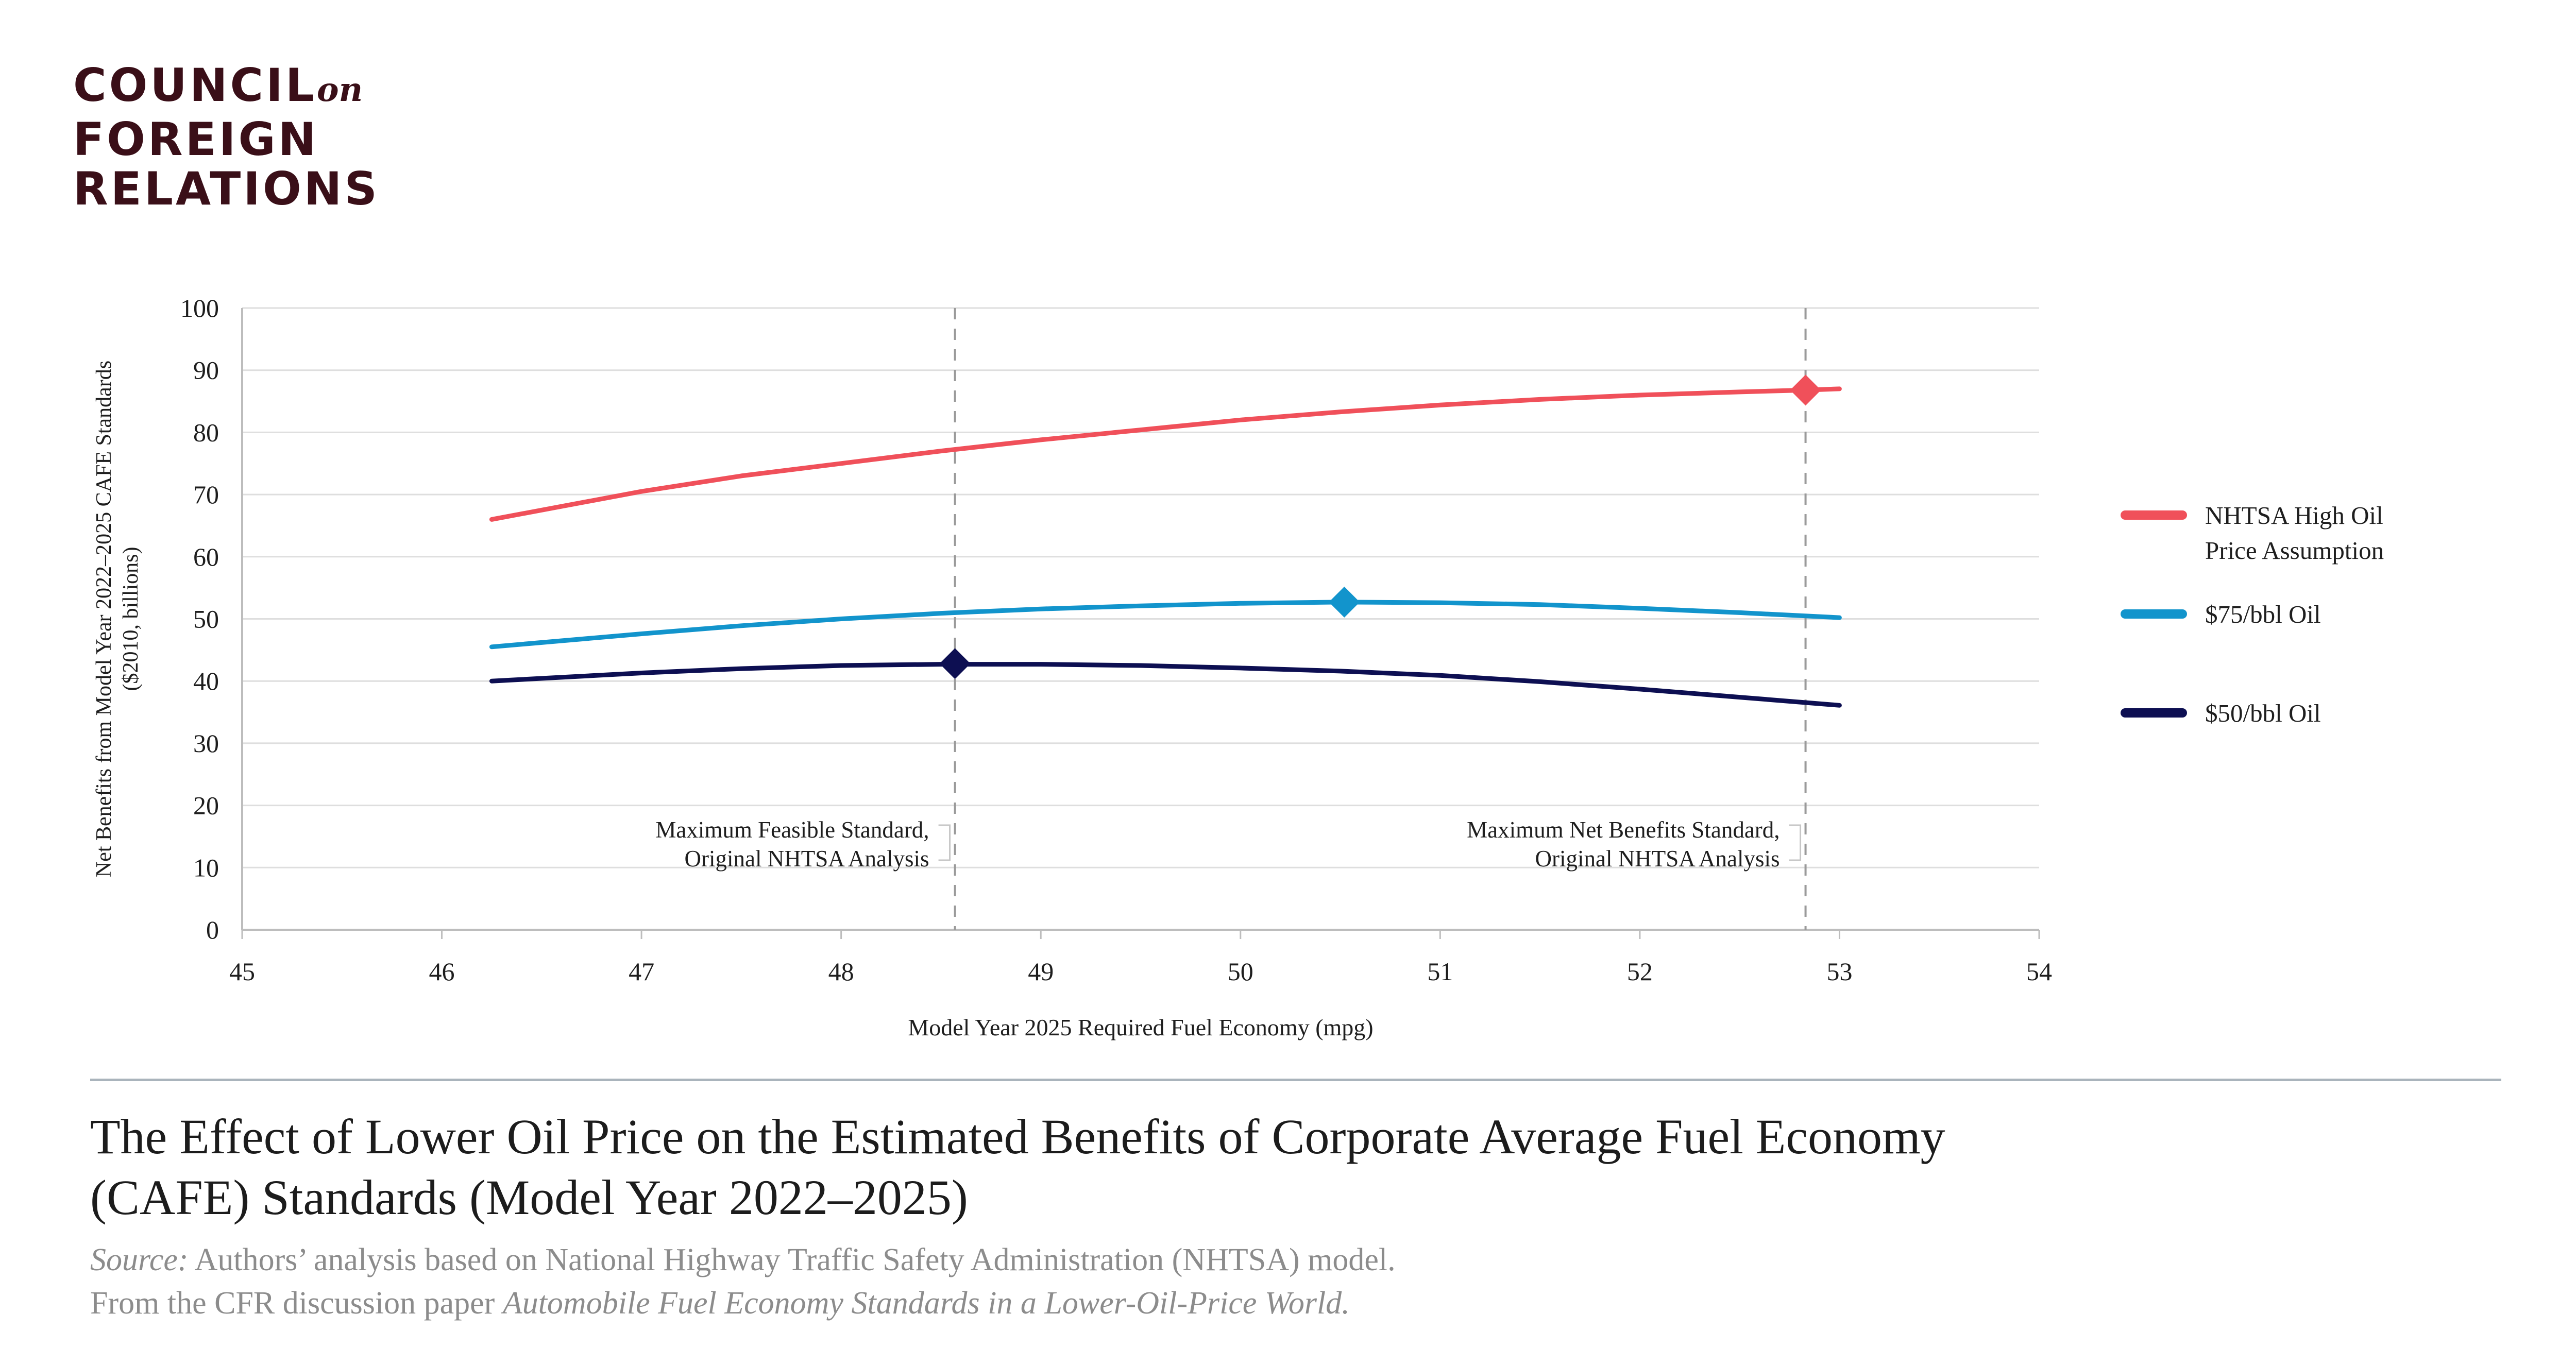  What do you see at coordinates (206, 556) in the screenshot?
I see `y-tick-label-60: 60` at bounding box center [206, 556].